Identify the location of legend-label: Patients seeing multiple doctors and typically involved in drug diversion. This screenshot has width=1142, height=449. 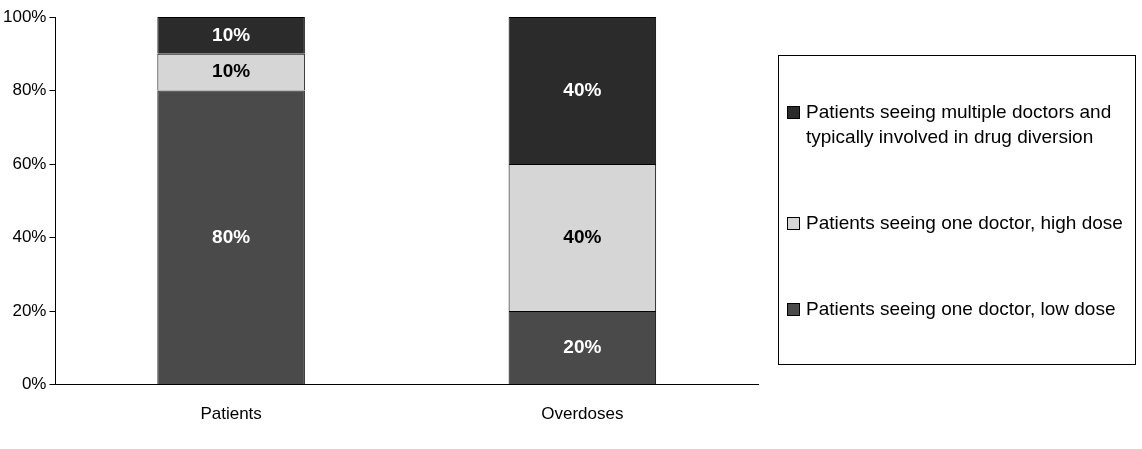
(959, 124).